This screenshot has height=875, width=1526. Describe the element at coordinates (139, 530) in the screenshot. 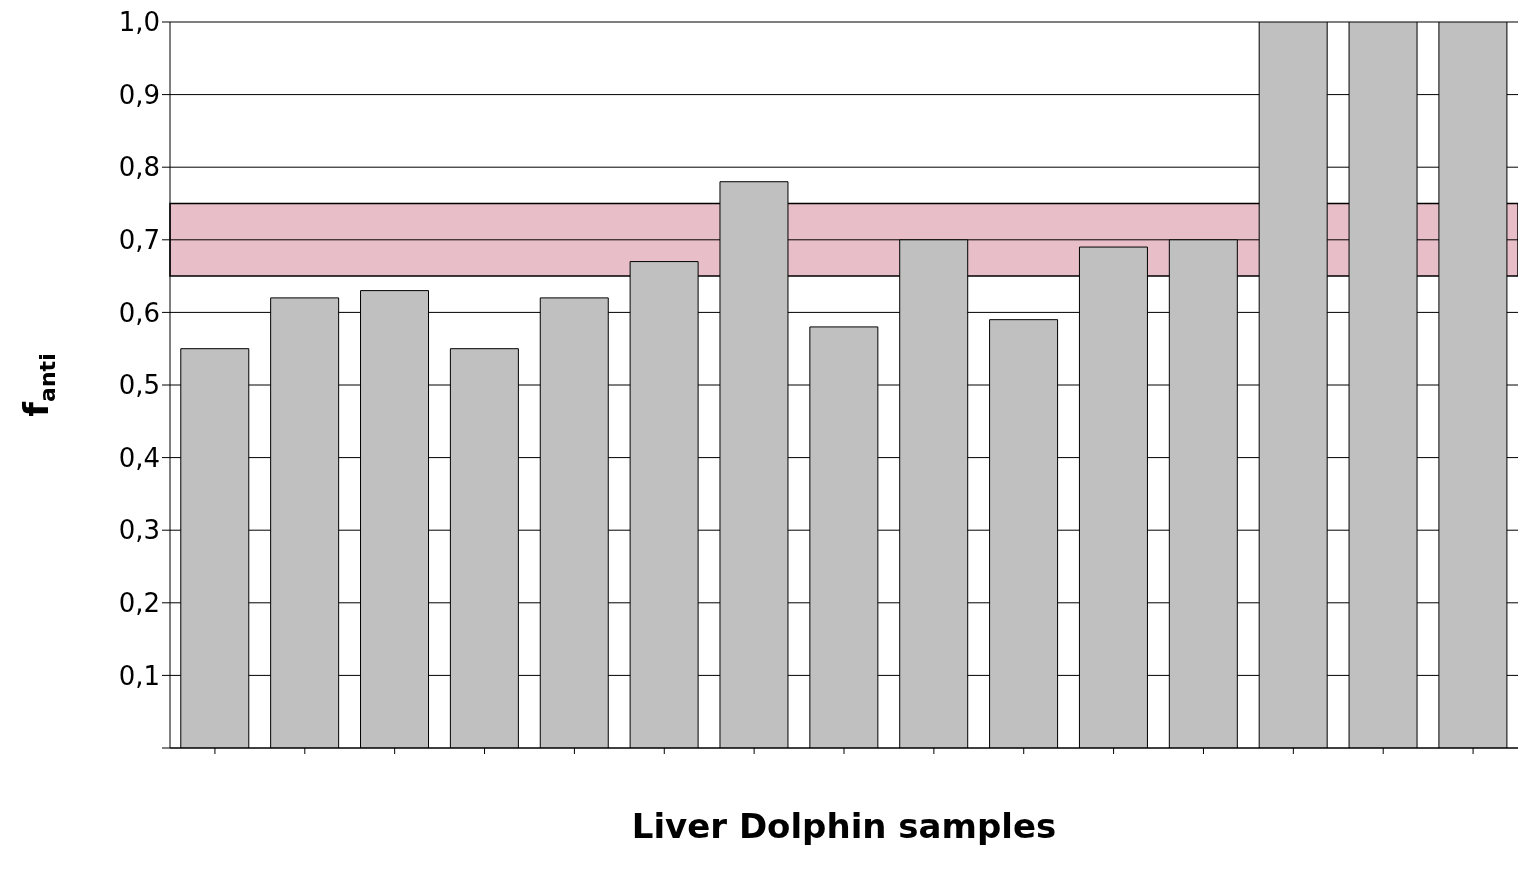

I see `y-tick-label: 0,3` at that location.